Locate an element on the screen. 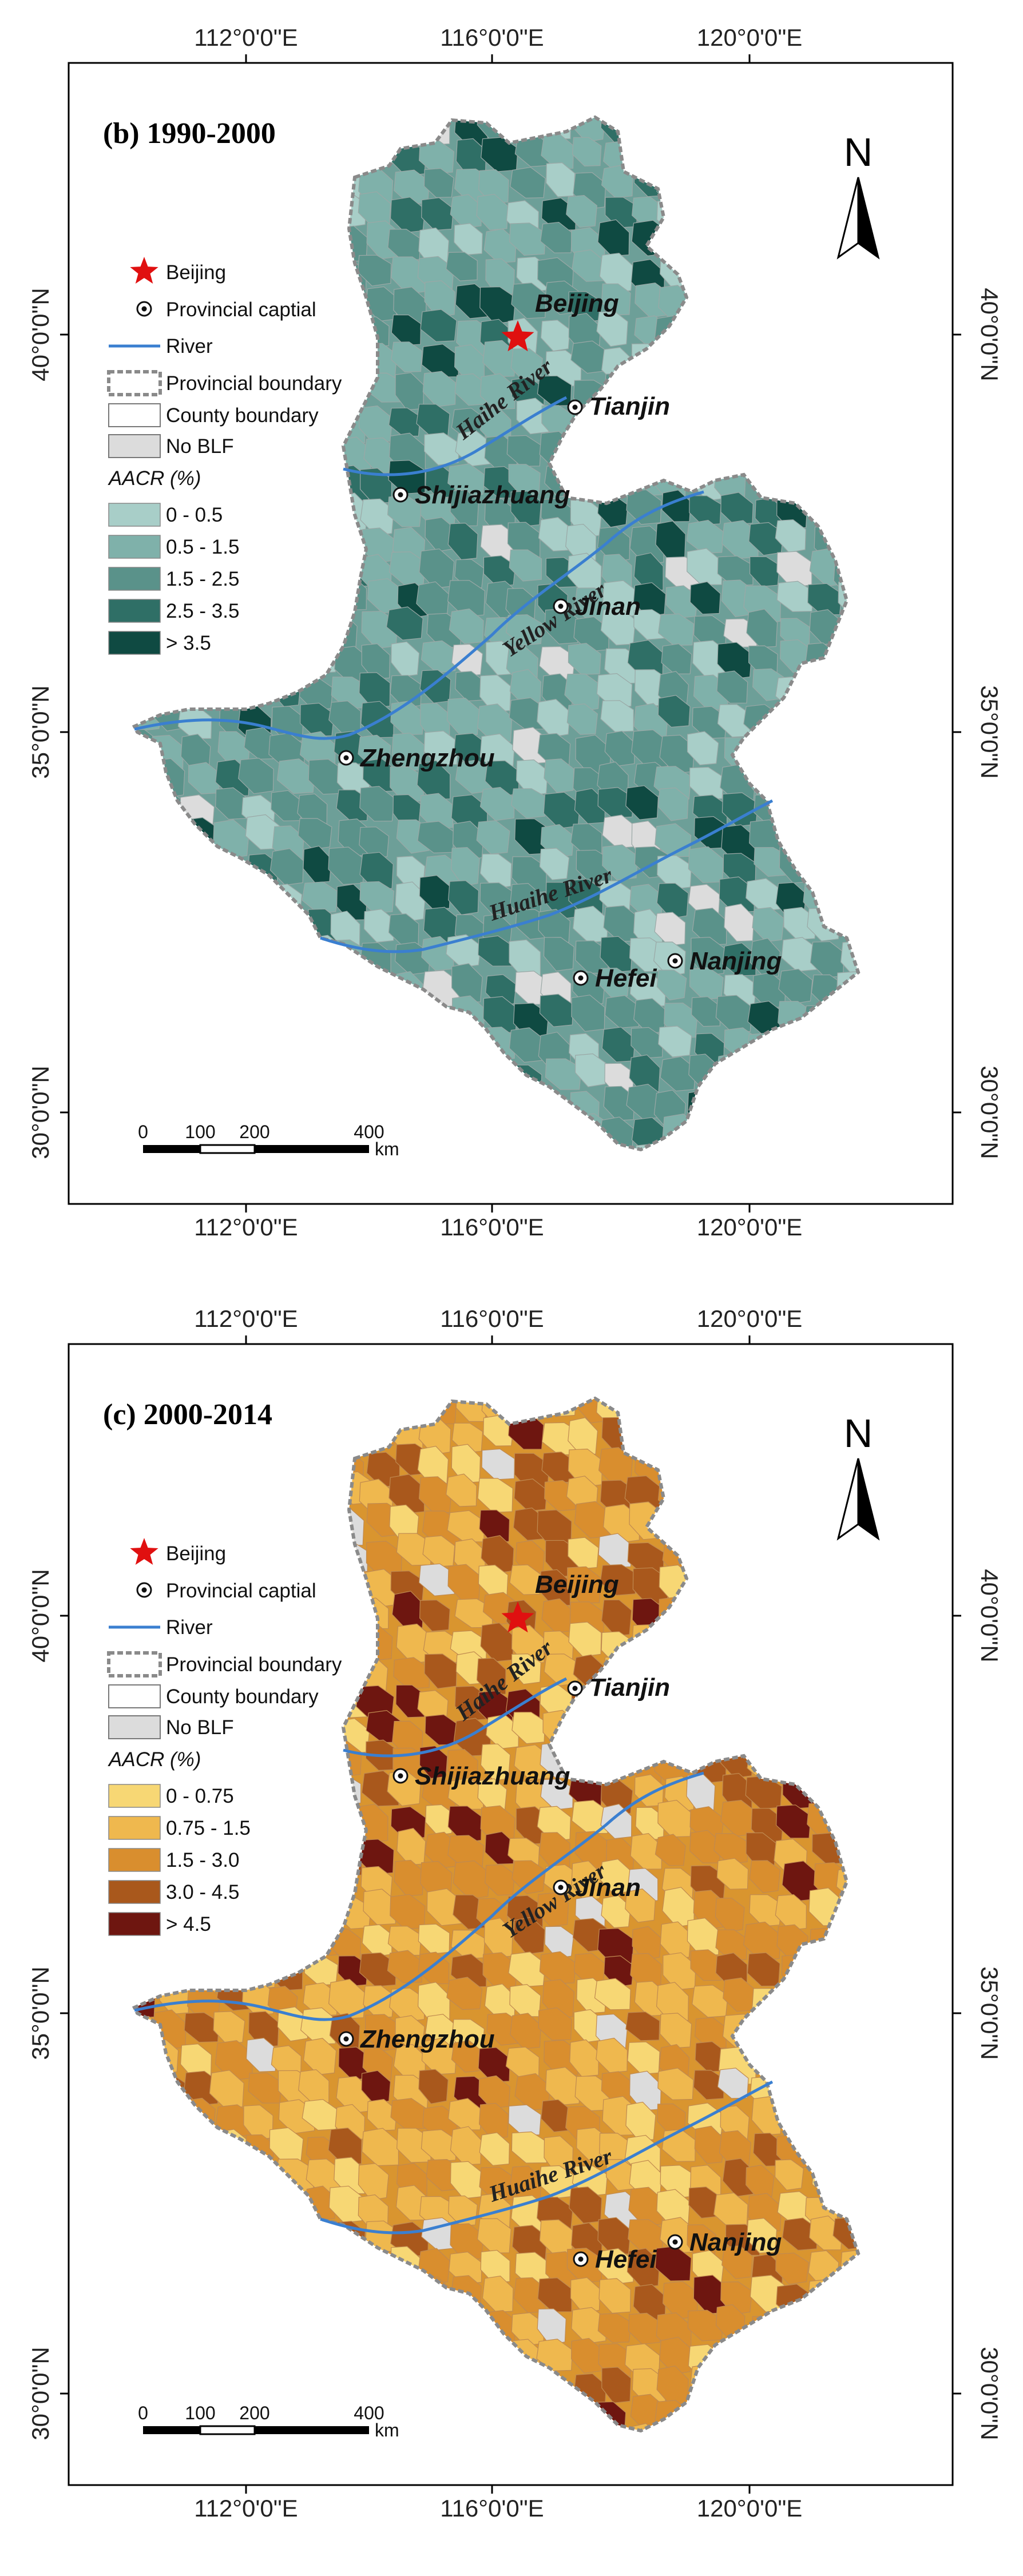 This screenshot has width=1023, height=2576. city-label: Shijiazhuang is located at coordinates (492, 495).